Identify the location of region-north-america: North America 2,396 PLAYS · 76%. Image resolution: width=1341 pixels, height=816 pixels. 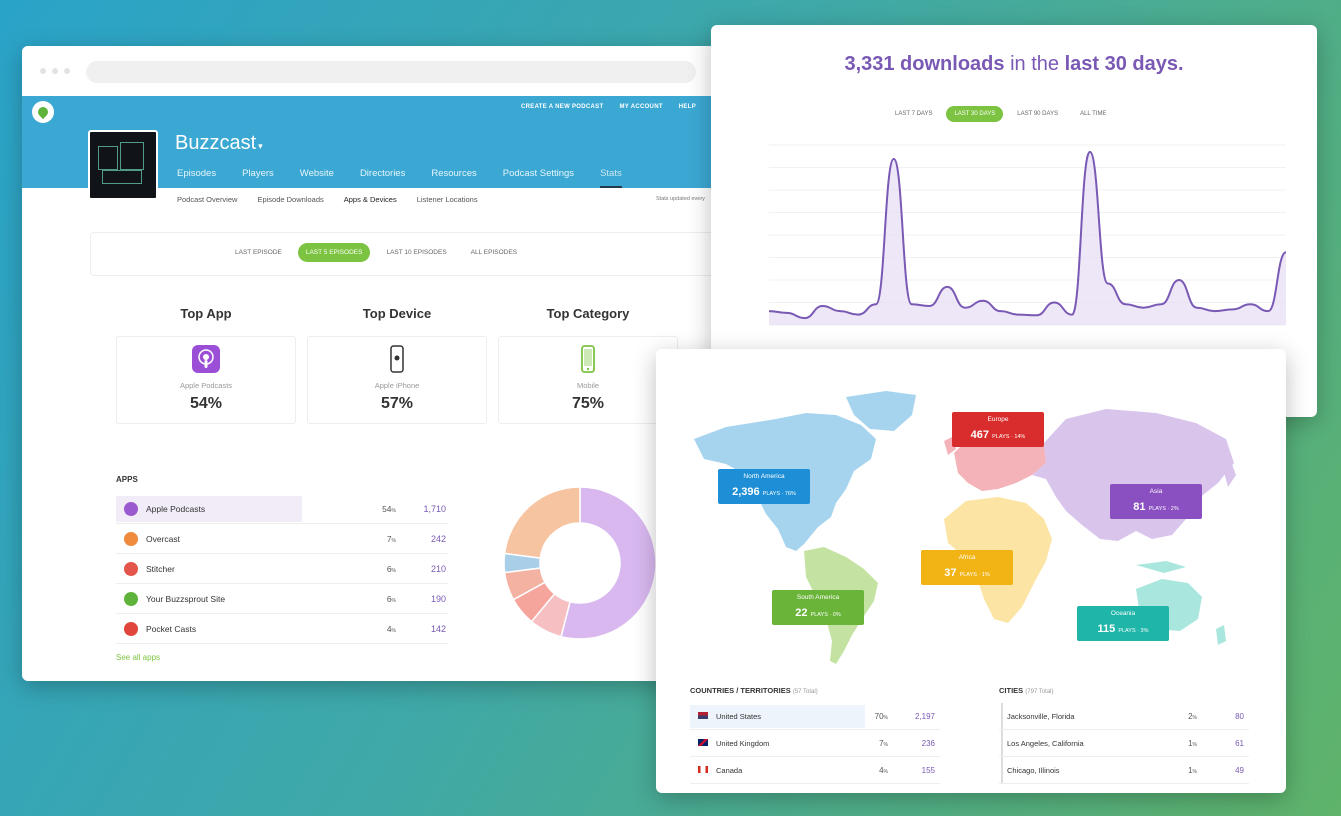
(764, 486).